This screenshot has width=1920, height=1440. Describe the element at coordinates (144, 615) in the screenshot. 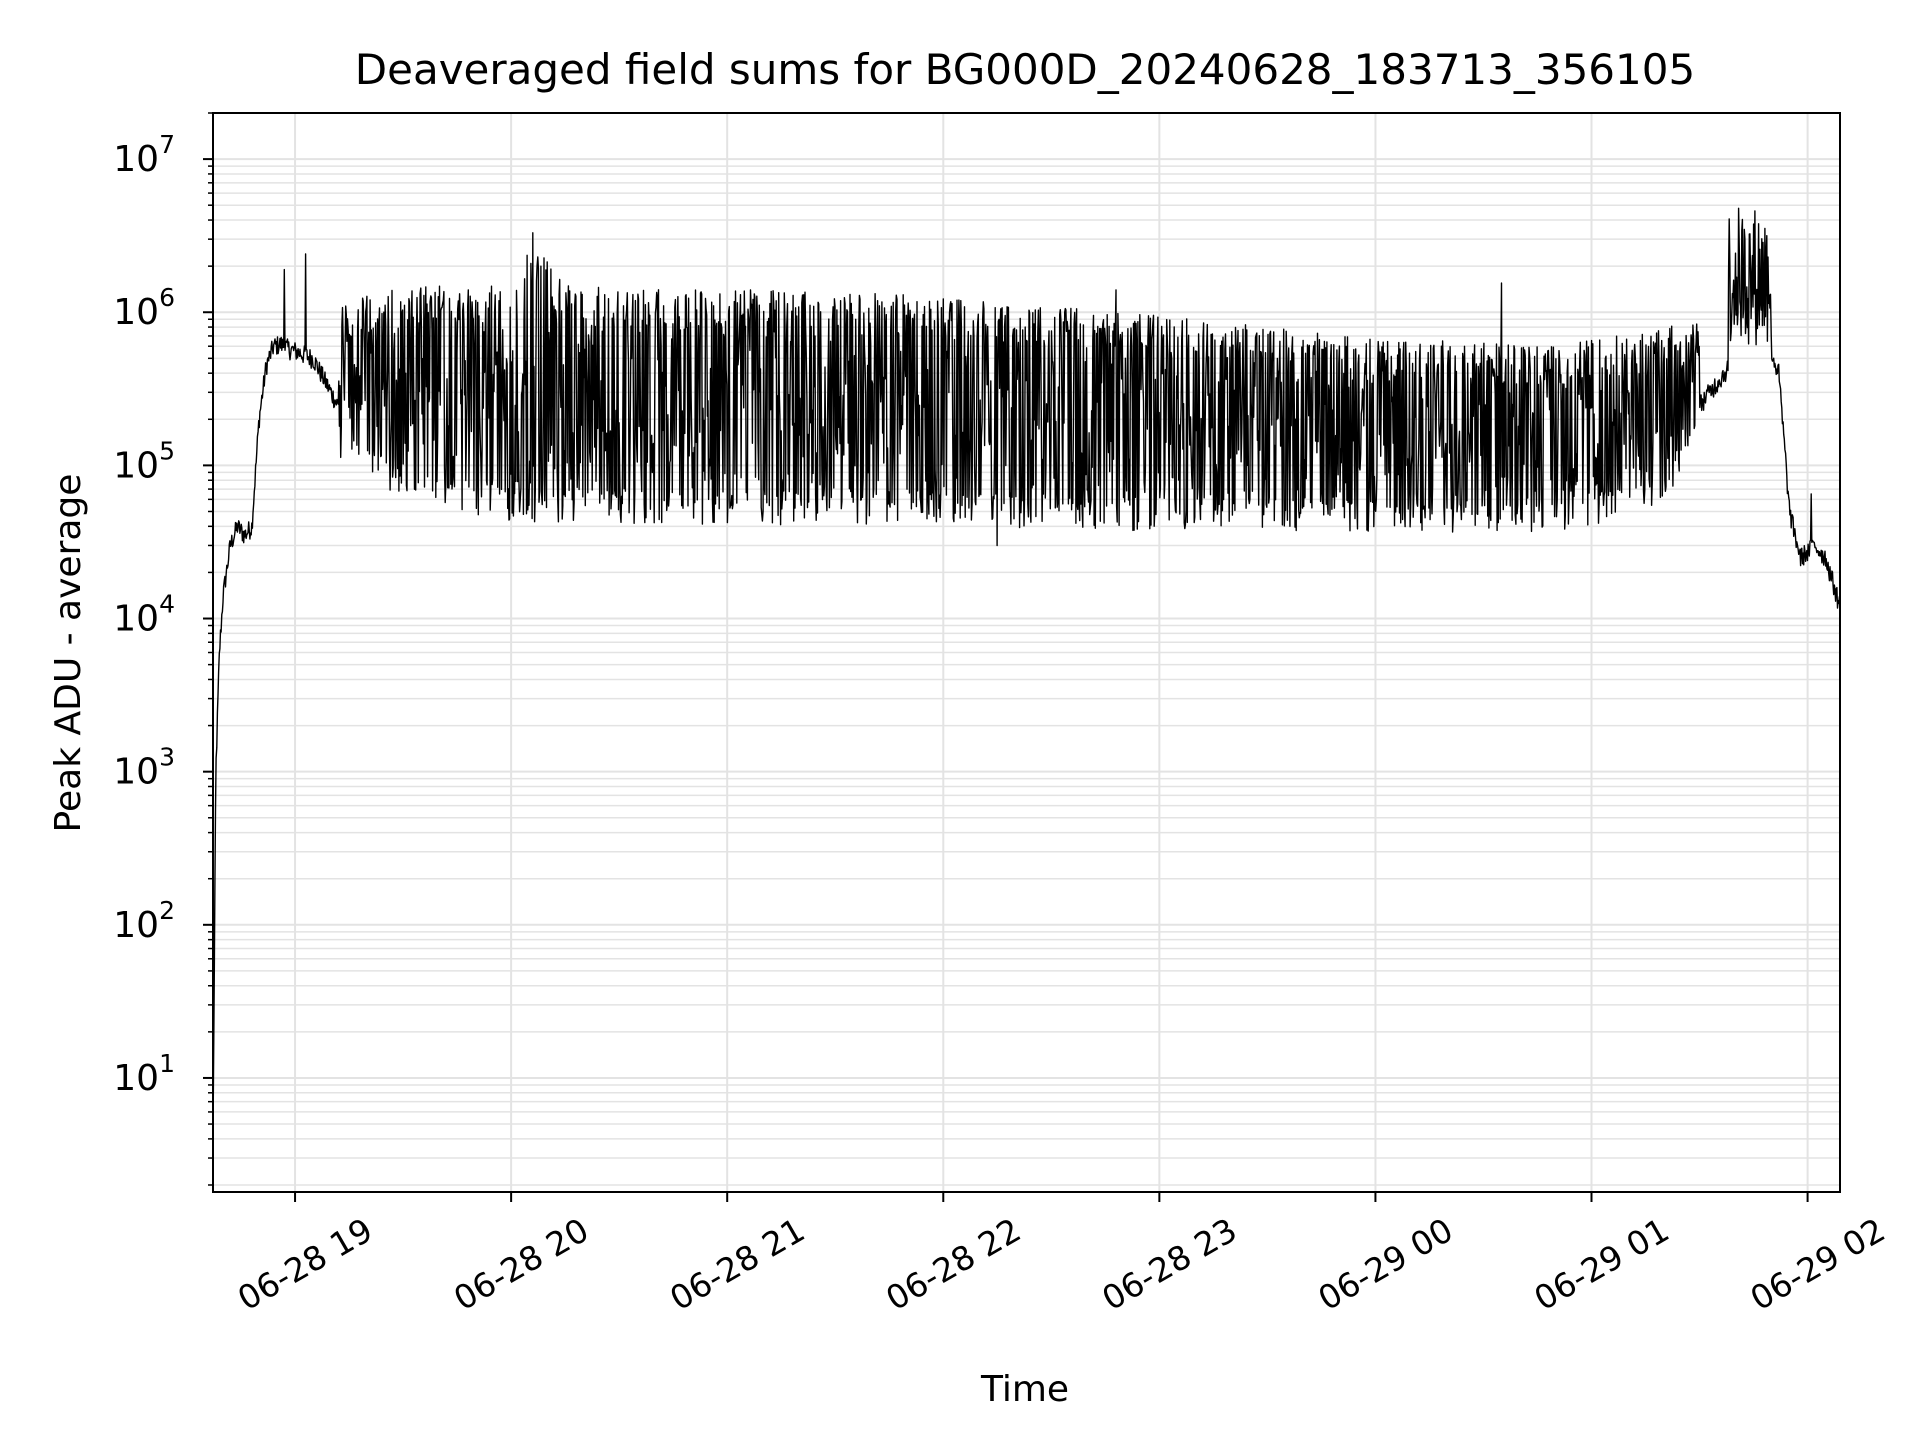

I see `y-tick-label: 10⁴` at that location.